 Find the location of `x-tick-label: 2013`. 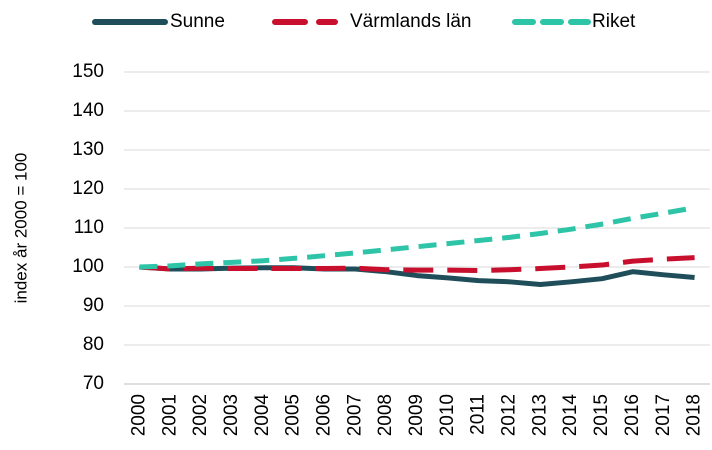

x-tick-label: 2013 is located at coordinates (539, 415).